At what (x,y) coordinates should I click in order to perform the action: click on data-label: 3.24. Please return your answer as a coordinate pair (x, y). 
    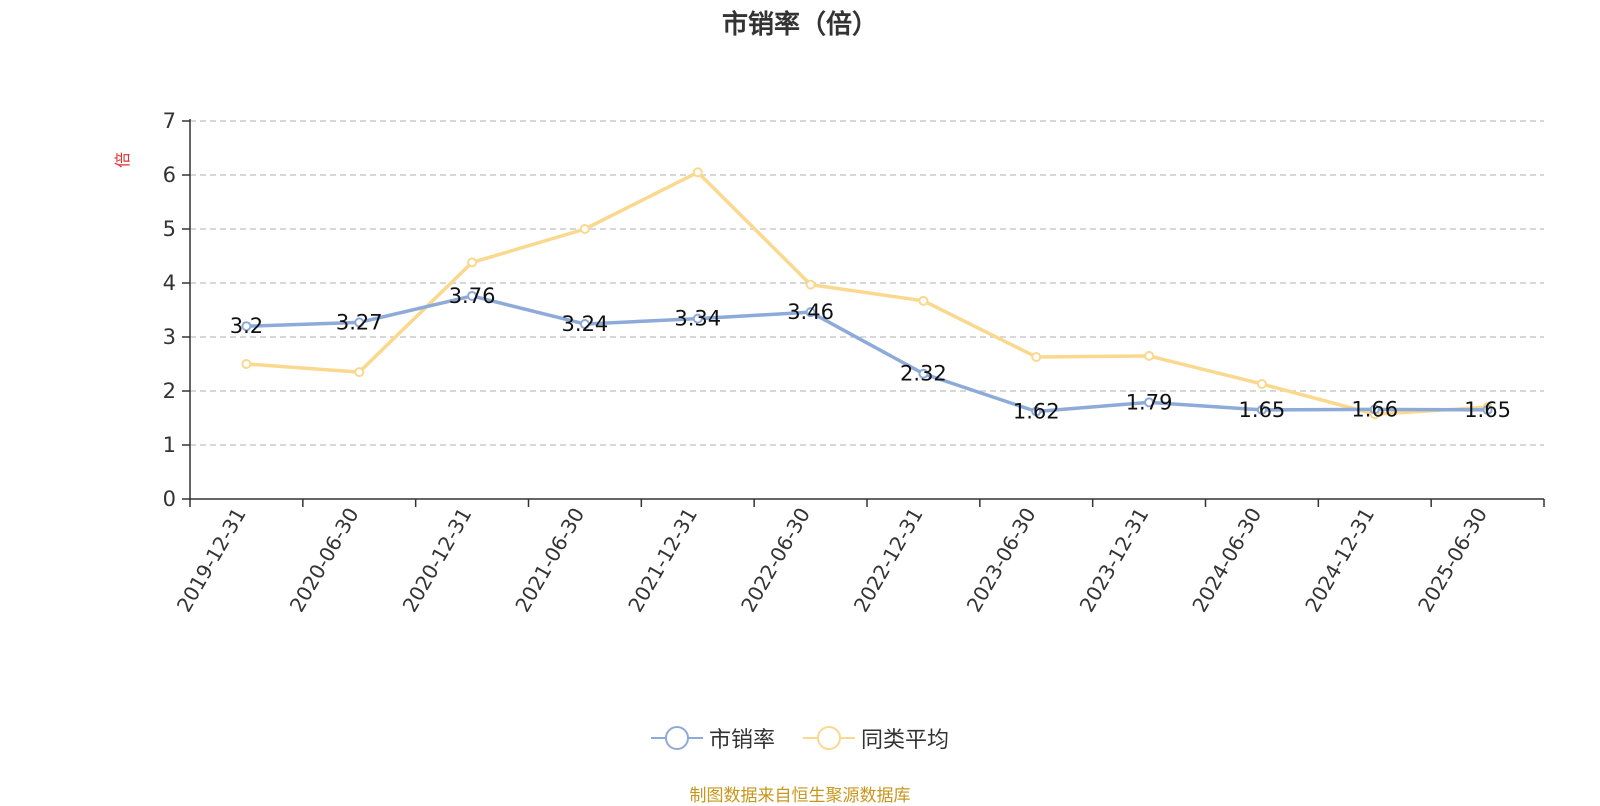
    Looking at the image, I should click on (585, 324).